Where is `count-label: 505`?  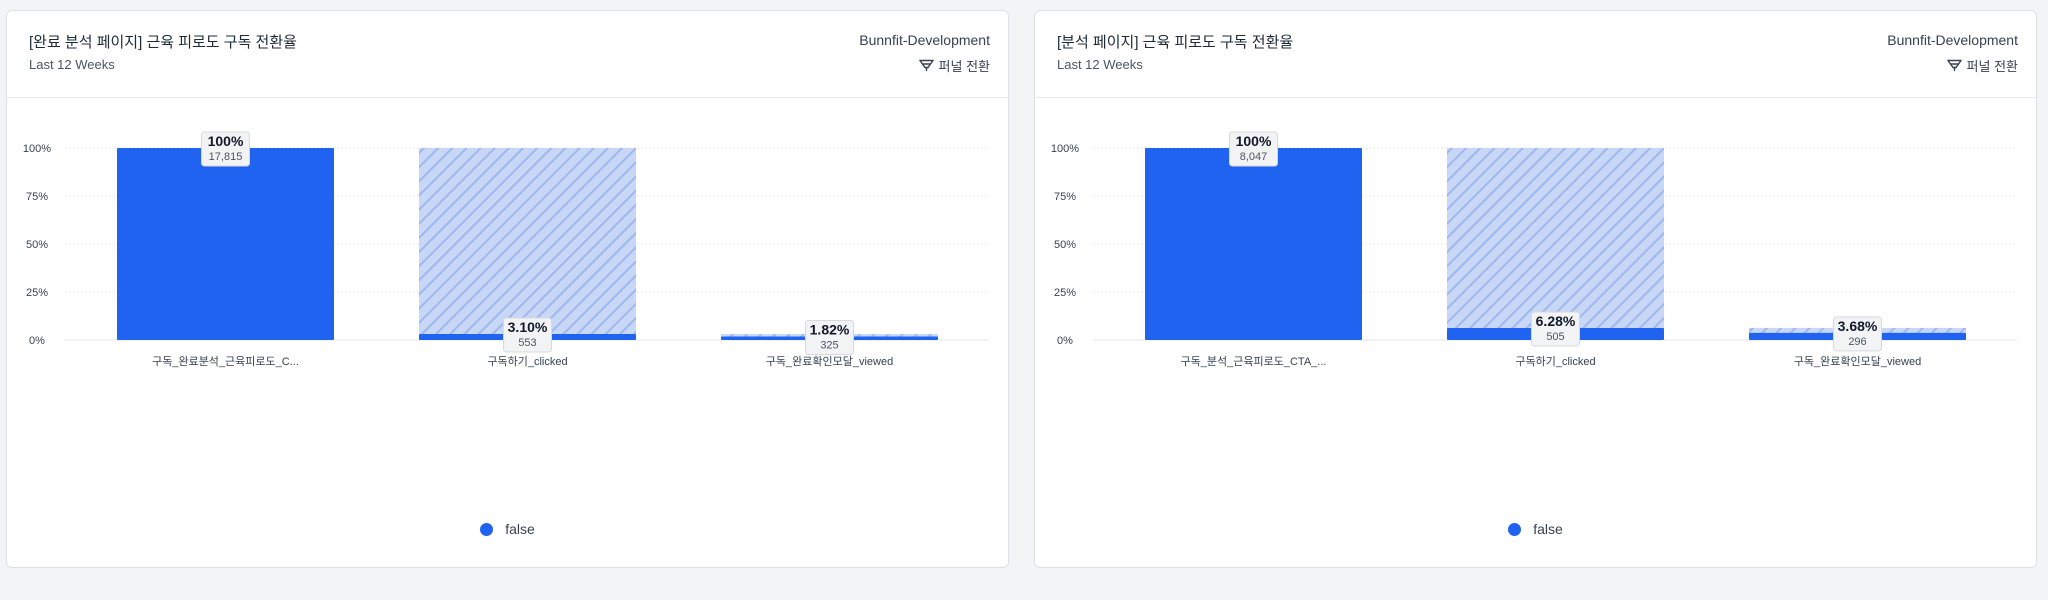
count-label: 505 is located at coordinates (1555, 337).